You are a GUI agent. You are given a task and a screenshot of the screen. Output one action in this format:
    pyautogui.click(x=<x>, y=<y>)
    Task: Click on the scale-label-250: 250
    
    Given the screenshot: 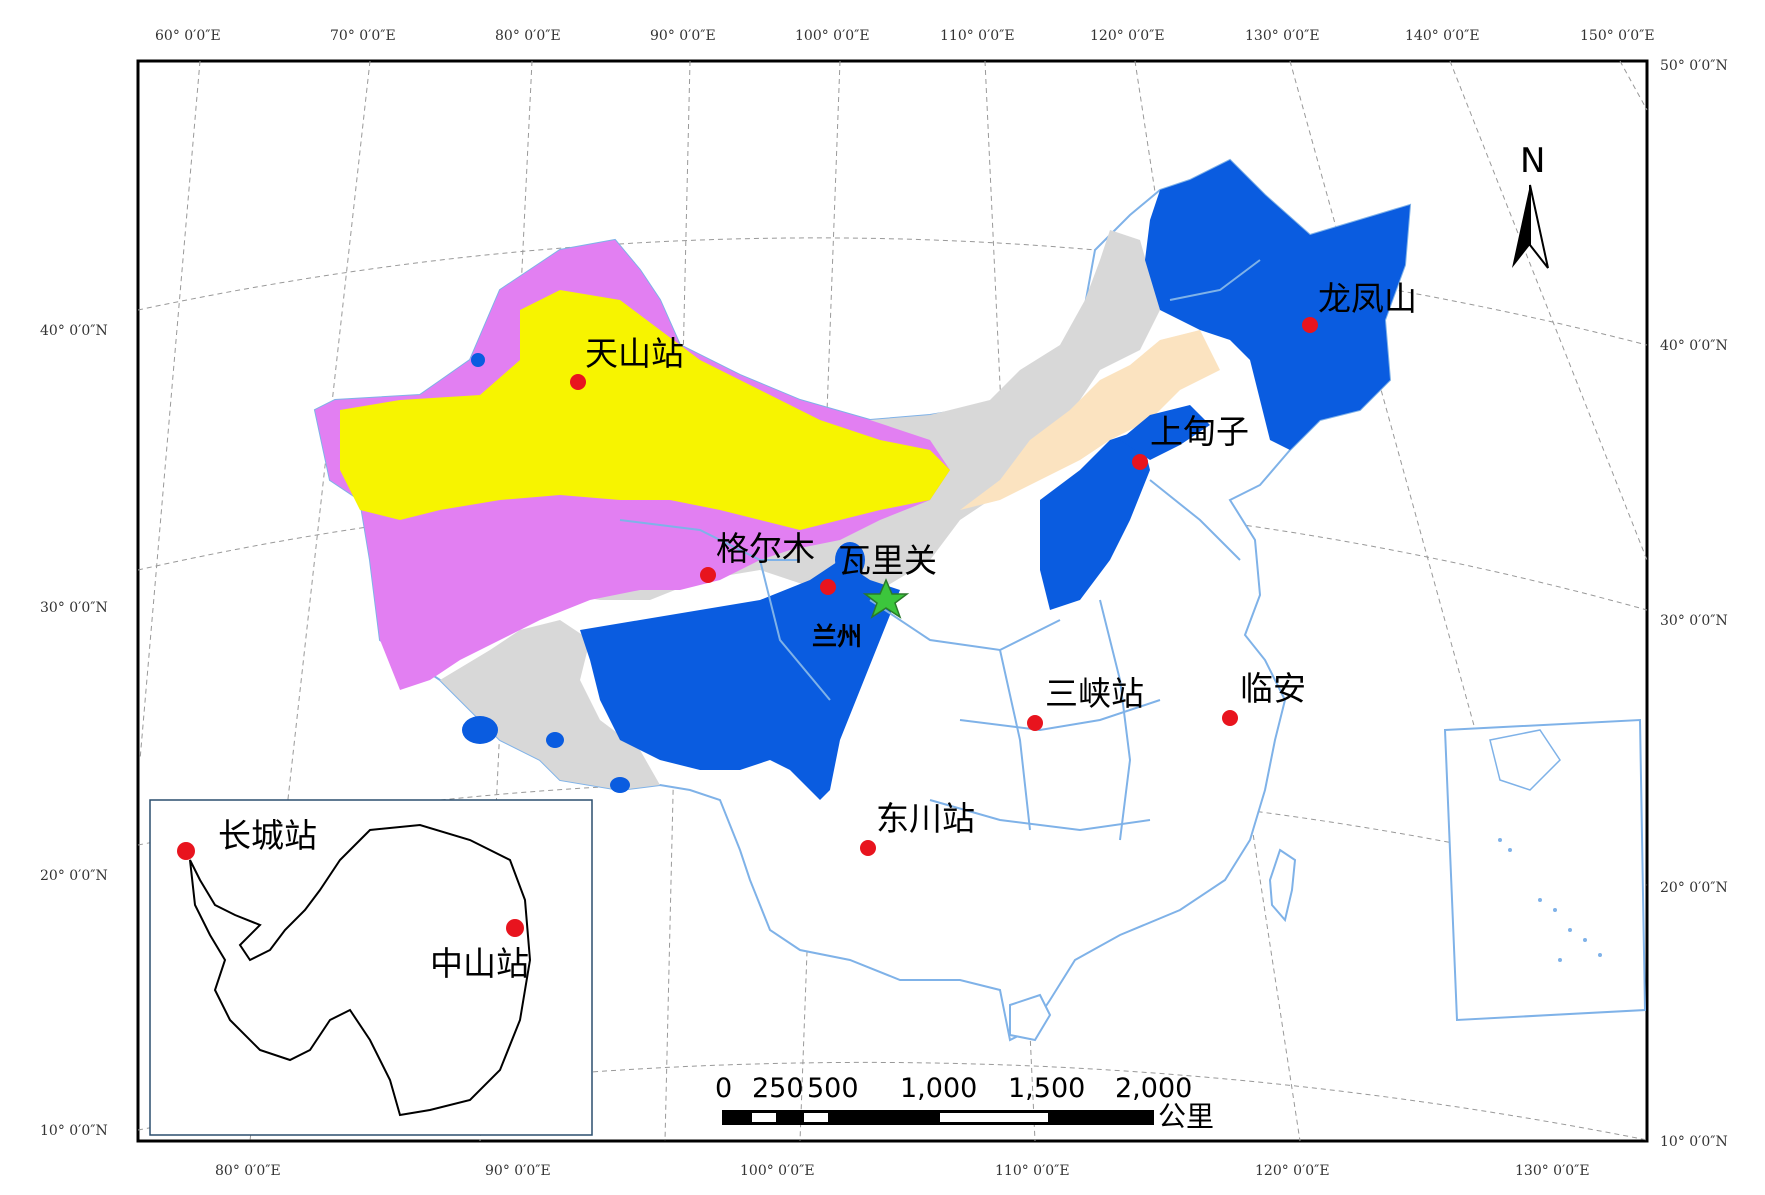 What is the action you would take?
    pyautogui.click(x=778, y=1088)
    